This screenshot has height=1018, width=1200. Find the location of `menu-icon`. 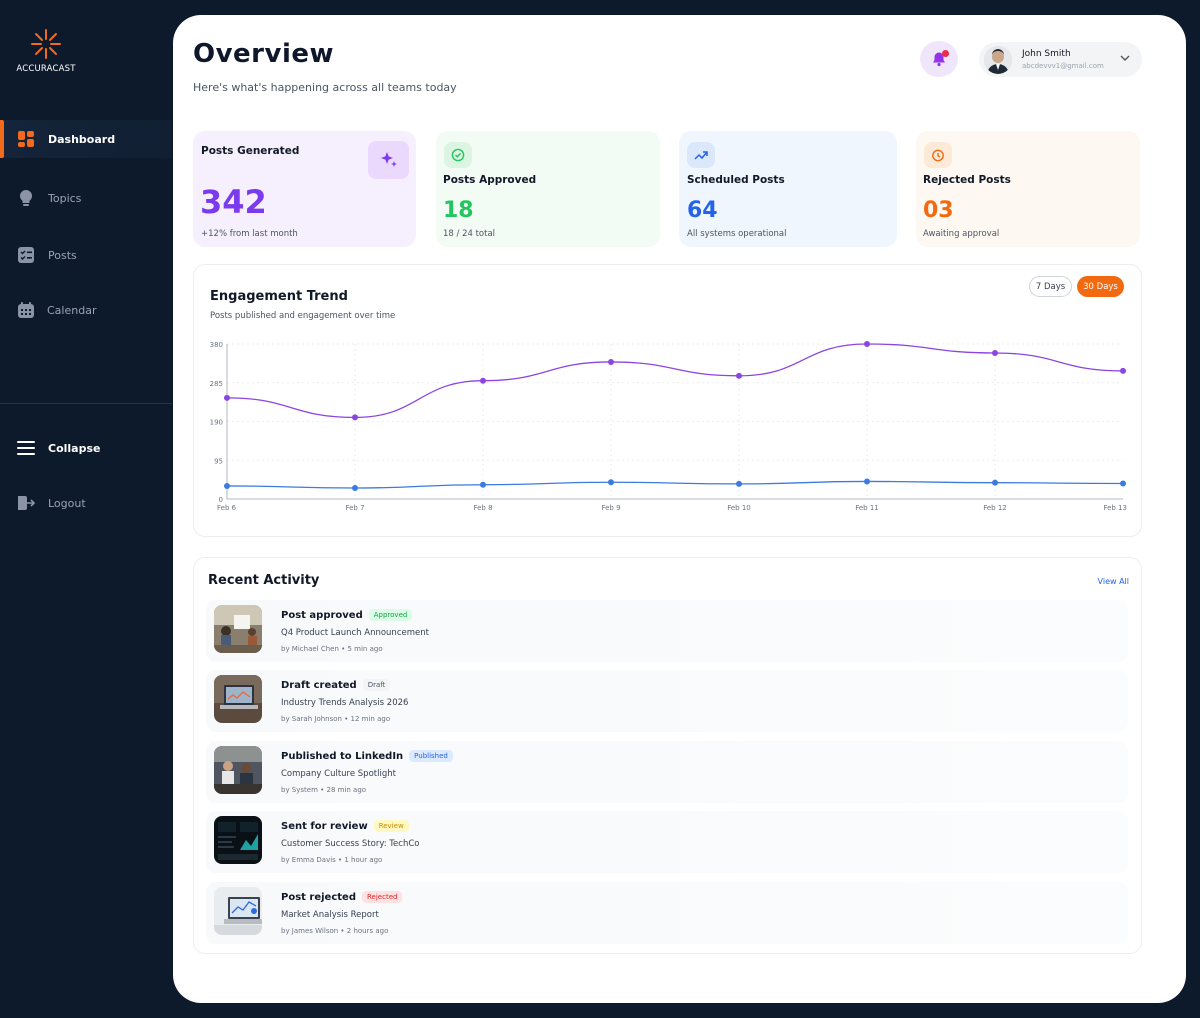

menu-icon is located at coordinates (26, 448).